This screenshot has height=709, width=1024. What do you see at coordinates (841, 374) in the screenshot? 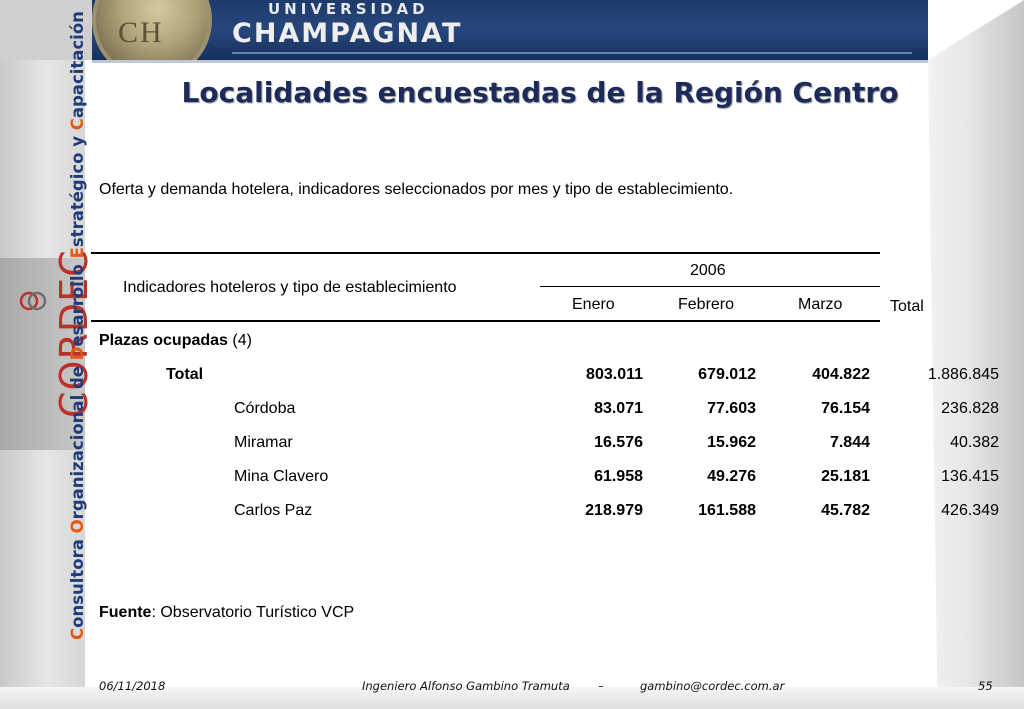
I see `row-marzo: 404.822` at bounding box center [841, 374].